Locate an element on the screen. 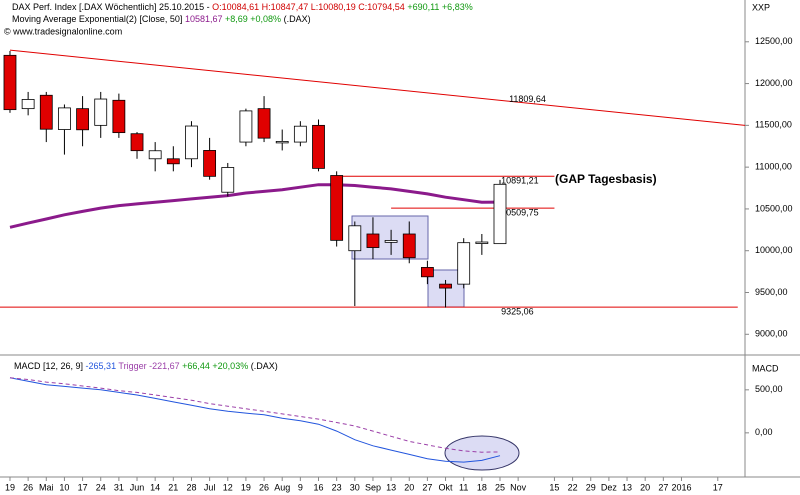 This screenshot has height=495, width=800. macd-value: -265,31 is located at coordinates (101, 366).